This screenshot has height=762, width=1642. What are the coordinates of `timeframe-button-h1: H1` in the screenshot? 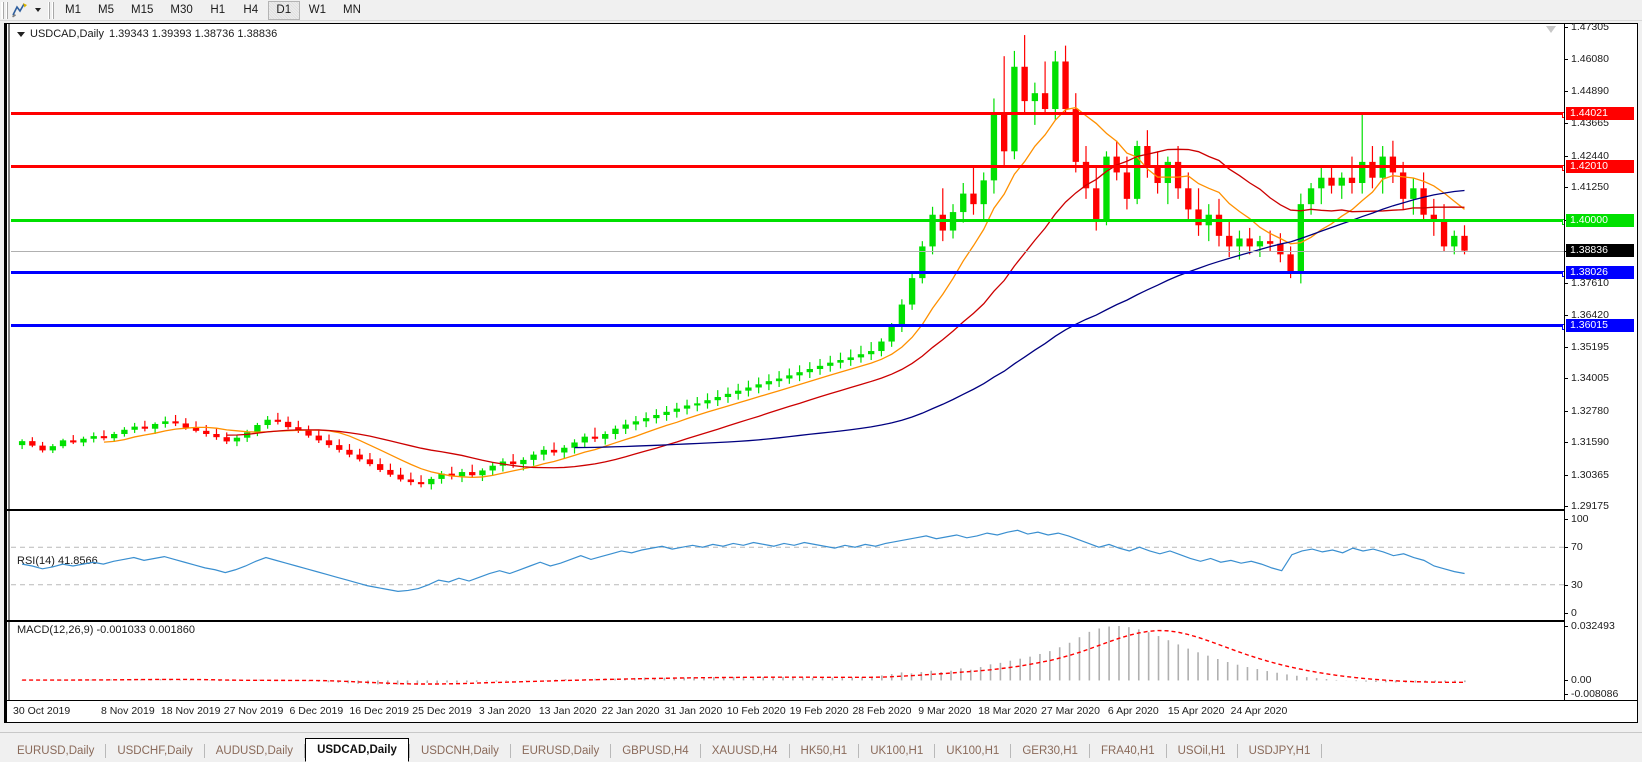 It's located at (218, 10).